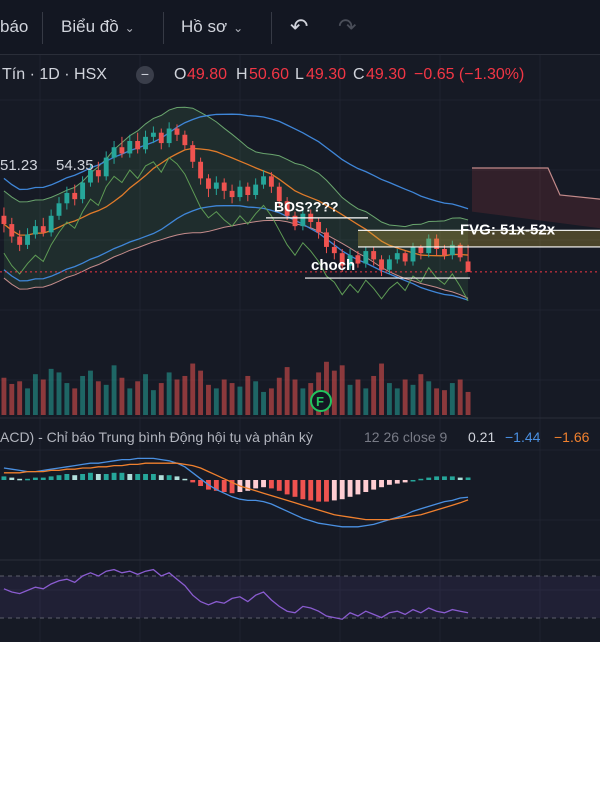  I want to click on high-label: H, so click(242, 74).